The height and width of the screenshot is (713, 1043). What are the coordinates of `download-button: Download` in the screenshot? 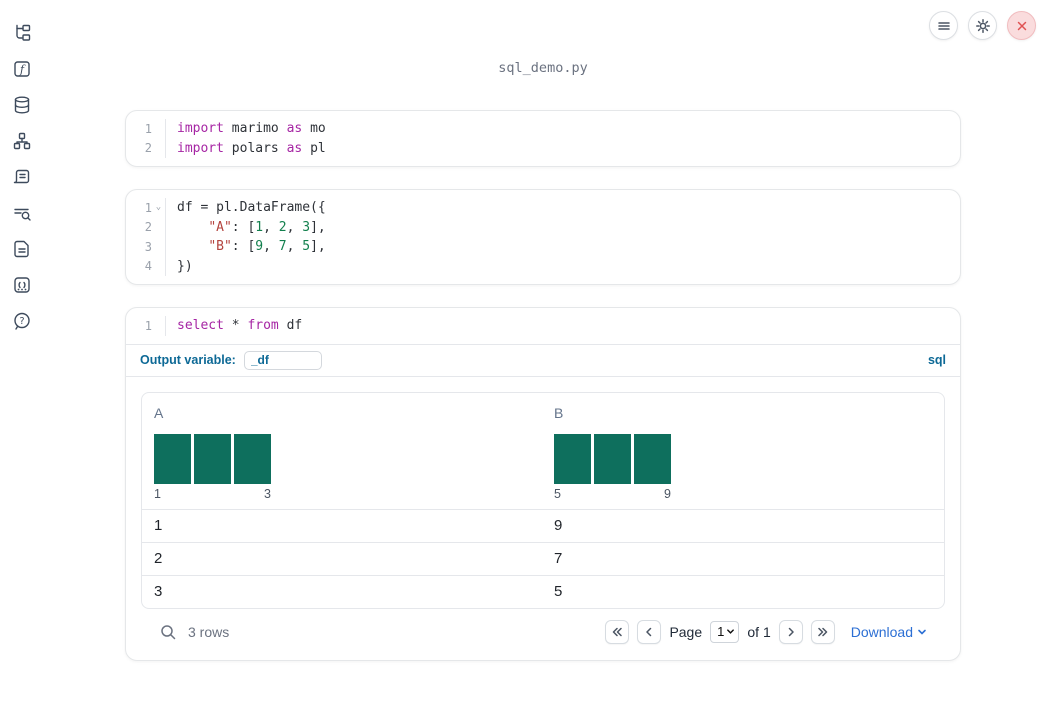 It's located at (889, 632).